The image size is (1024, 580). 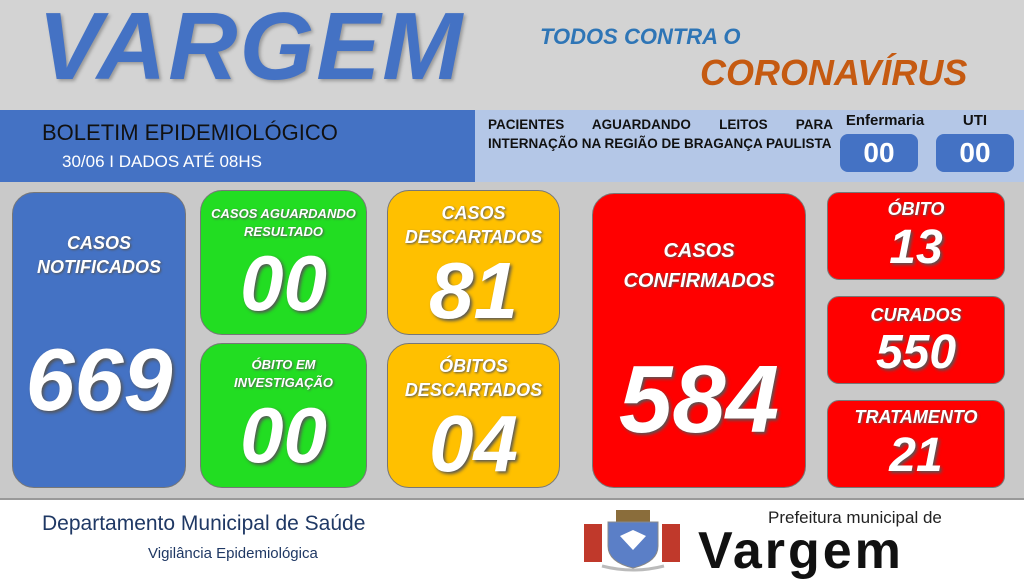 What do you see at coordinates (699, 266) in the screenshot?
I see `card-label: CASOS CONFIRMADOS` at bounding box center [699, 266].